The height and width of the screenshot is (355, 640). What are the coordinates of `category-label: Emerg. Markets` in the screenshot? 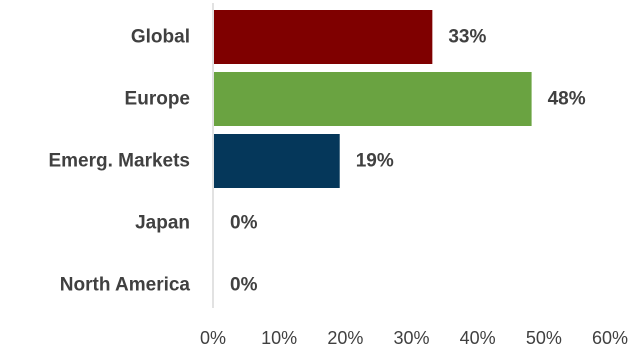 It's located at (119, 161).